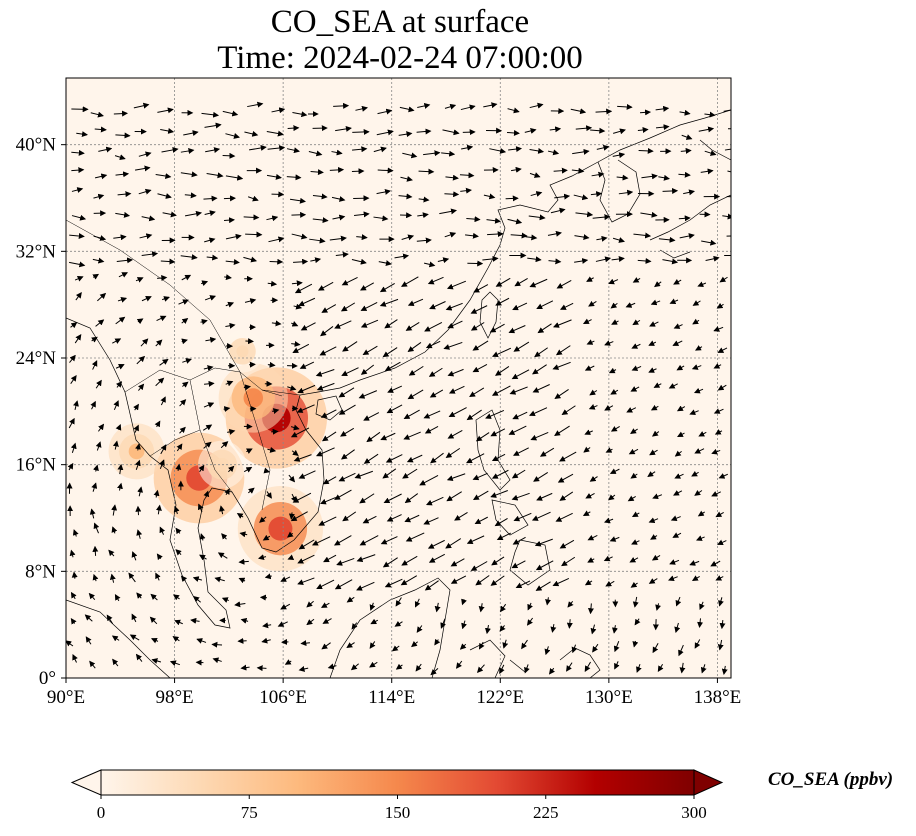 Image resolution: width=916 pixels, height=836 pixels. What do you see at coordinates (397, 782) in the screenshot?
I see `colorbar-gradient` at bounding box center [397, 782].